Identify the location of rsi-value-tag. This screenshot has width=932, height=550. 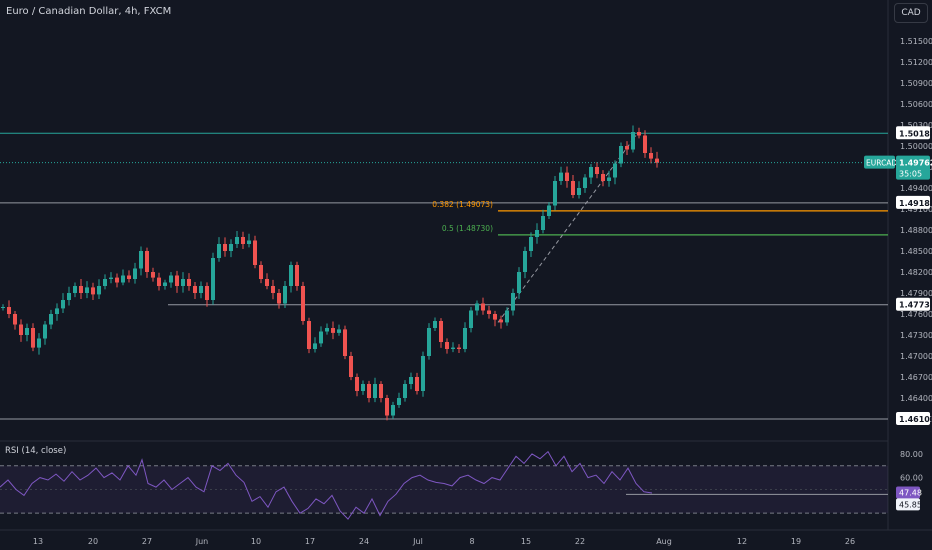
(908, 492).